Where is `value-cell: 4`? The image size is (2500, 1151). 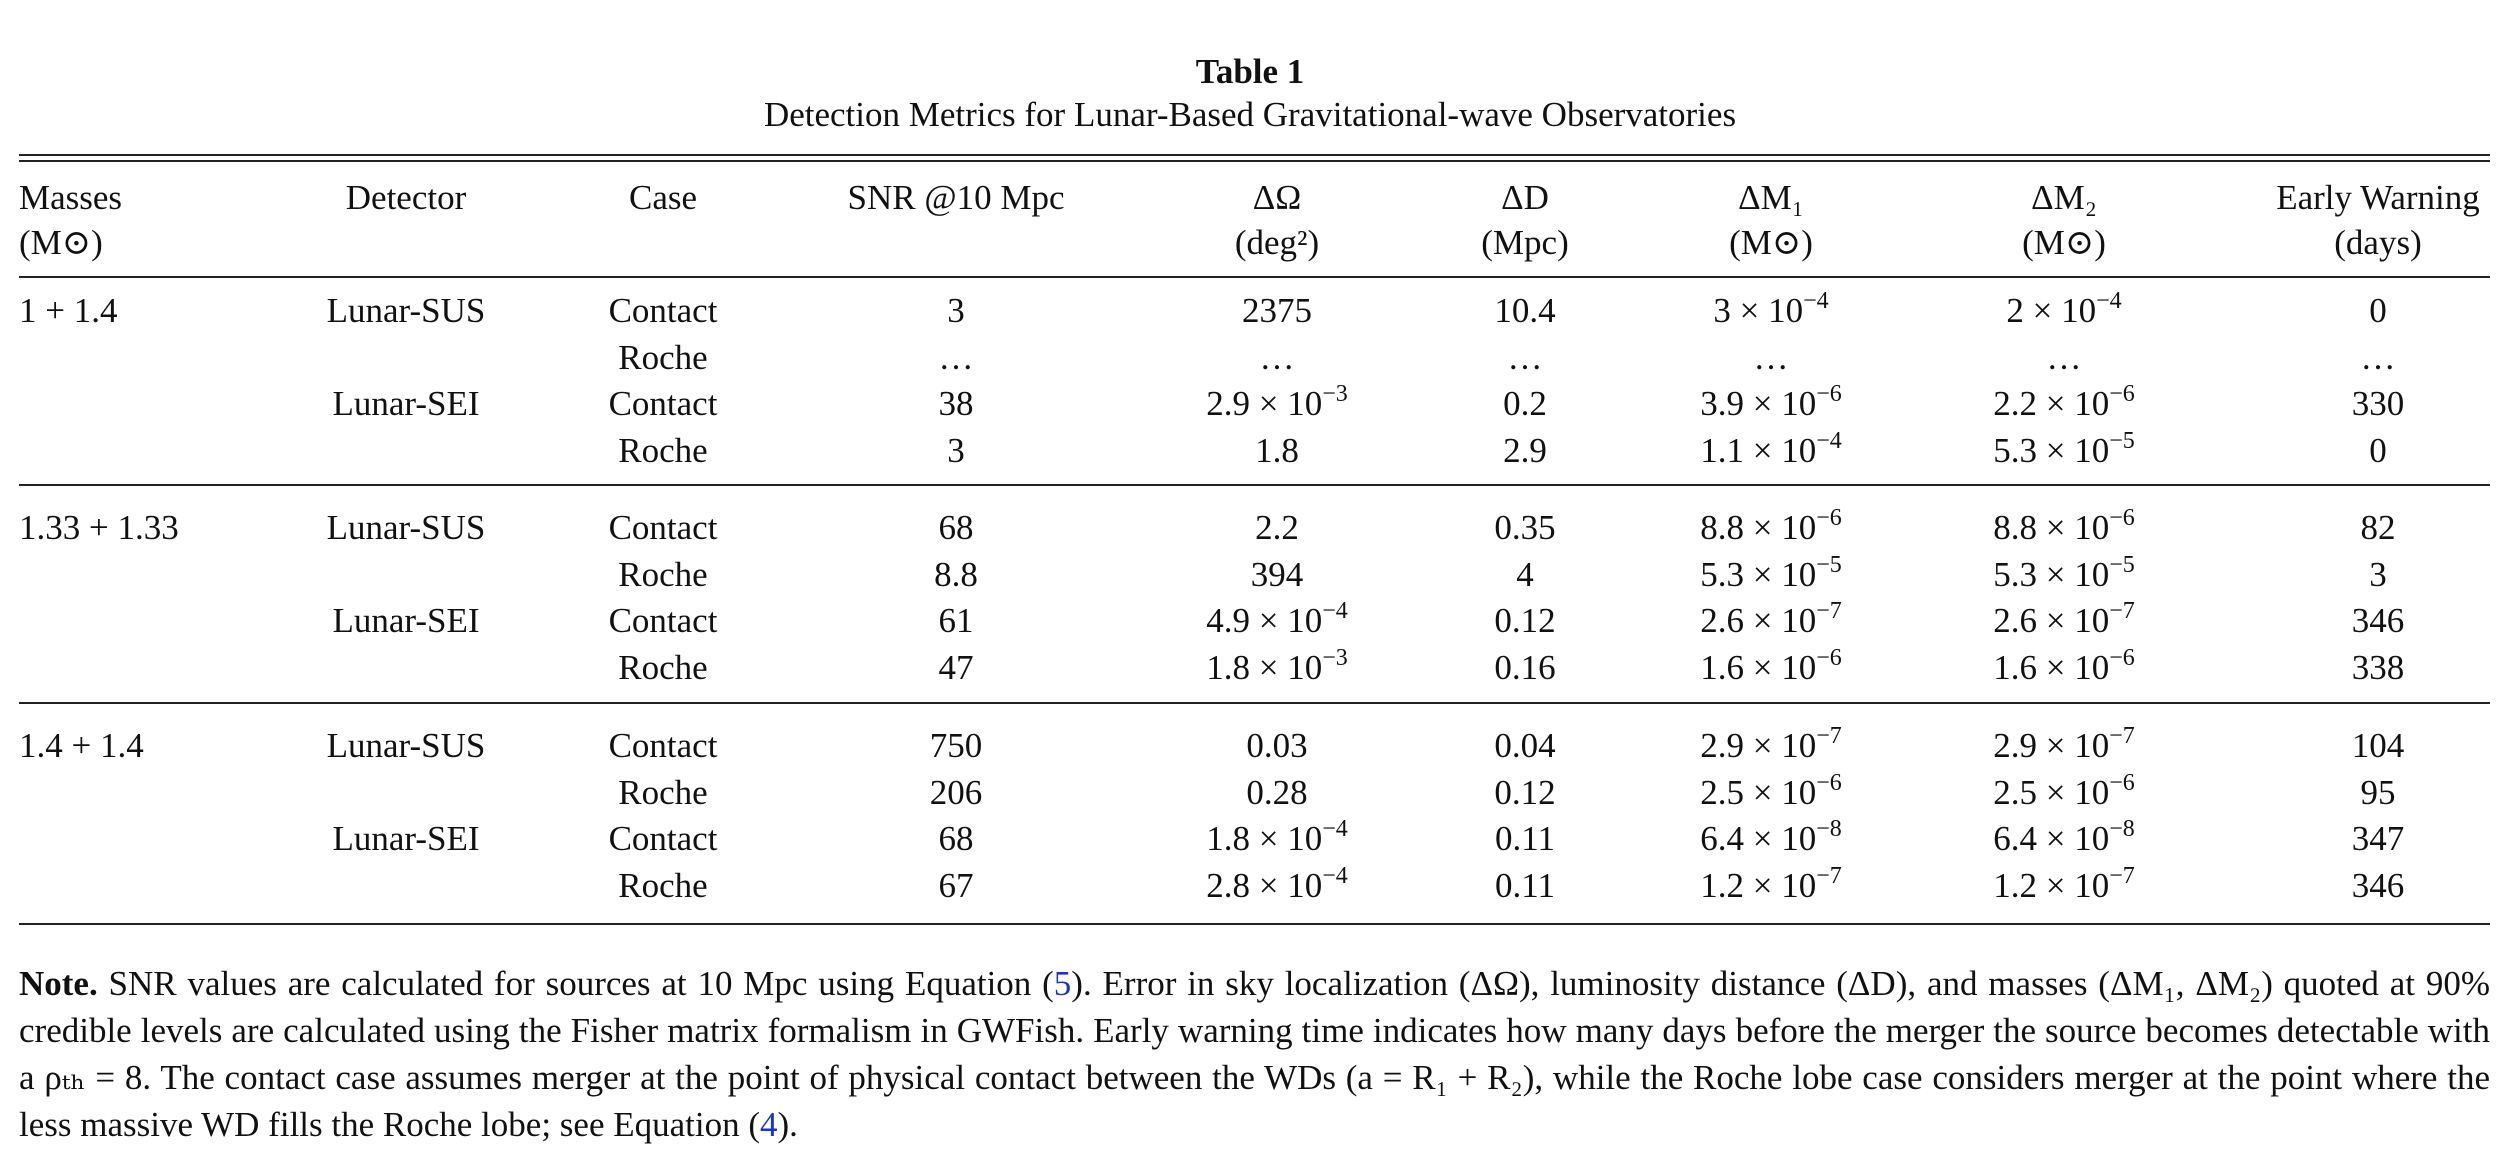
value-cell: 4 is located at coordinates (1525, 574).